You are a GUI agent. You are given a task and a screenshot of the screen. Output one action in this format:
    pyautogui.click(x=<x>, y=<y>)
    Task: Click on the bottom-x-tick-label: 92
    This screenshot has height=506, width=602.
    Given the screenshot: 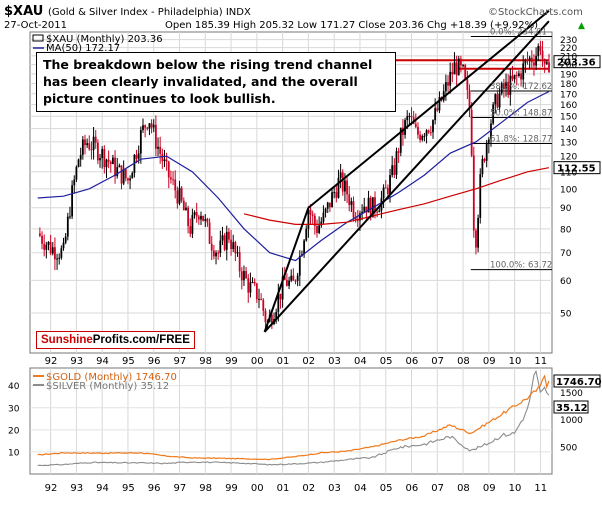 What is the action you would take?
    pyautogui.click(x=51, y=488)
    